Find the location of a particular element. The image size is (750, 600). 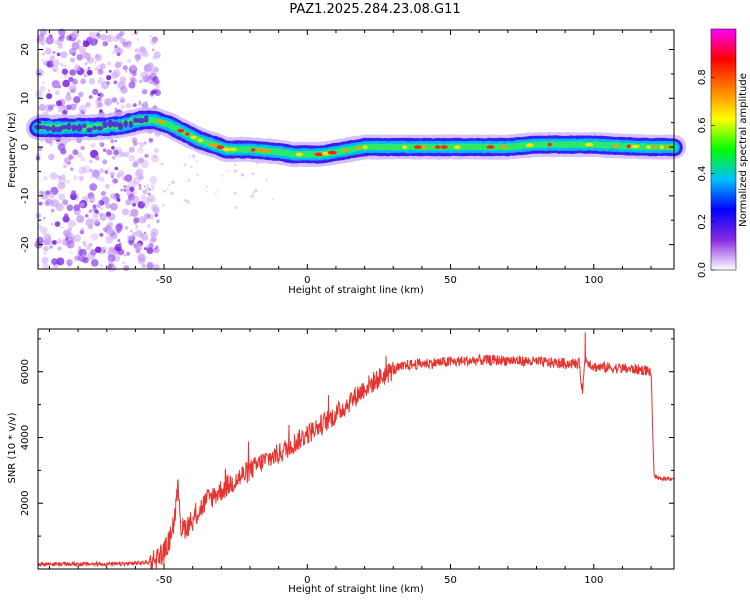

x-tick-label: 50 is located at coordinates (450, 280).